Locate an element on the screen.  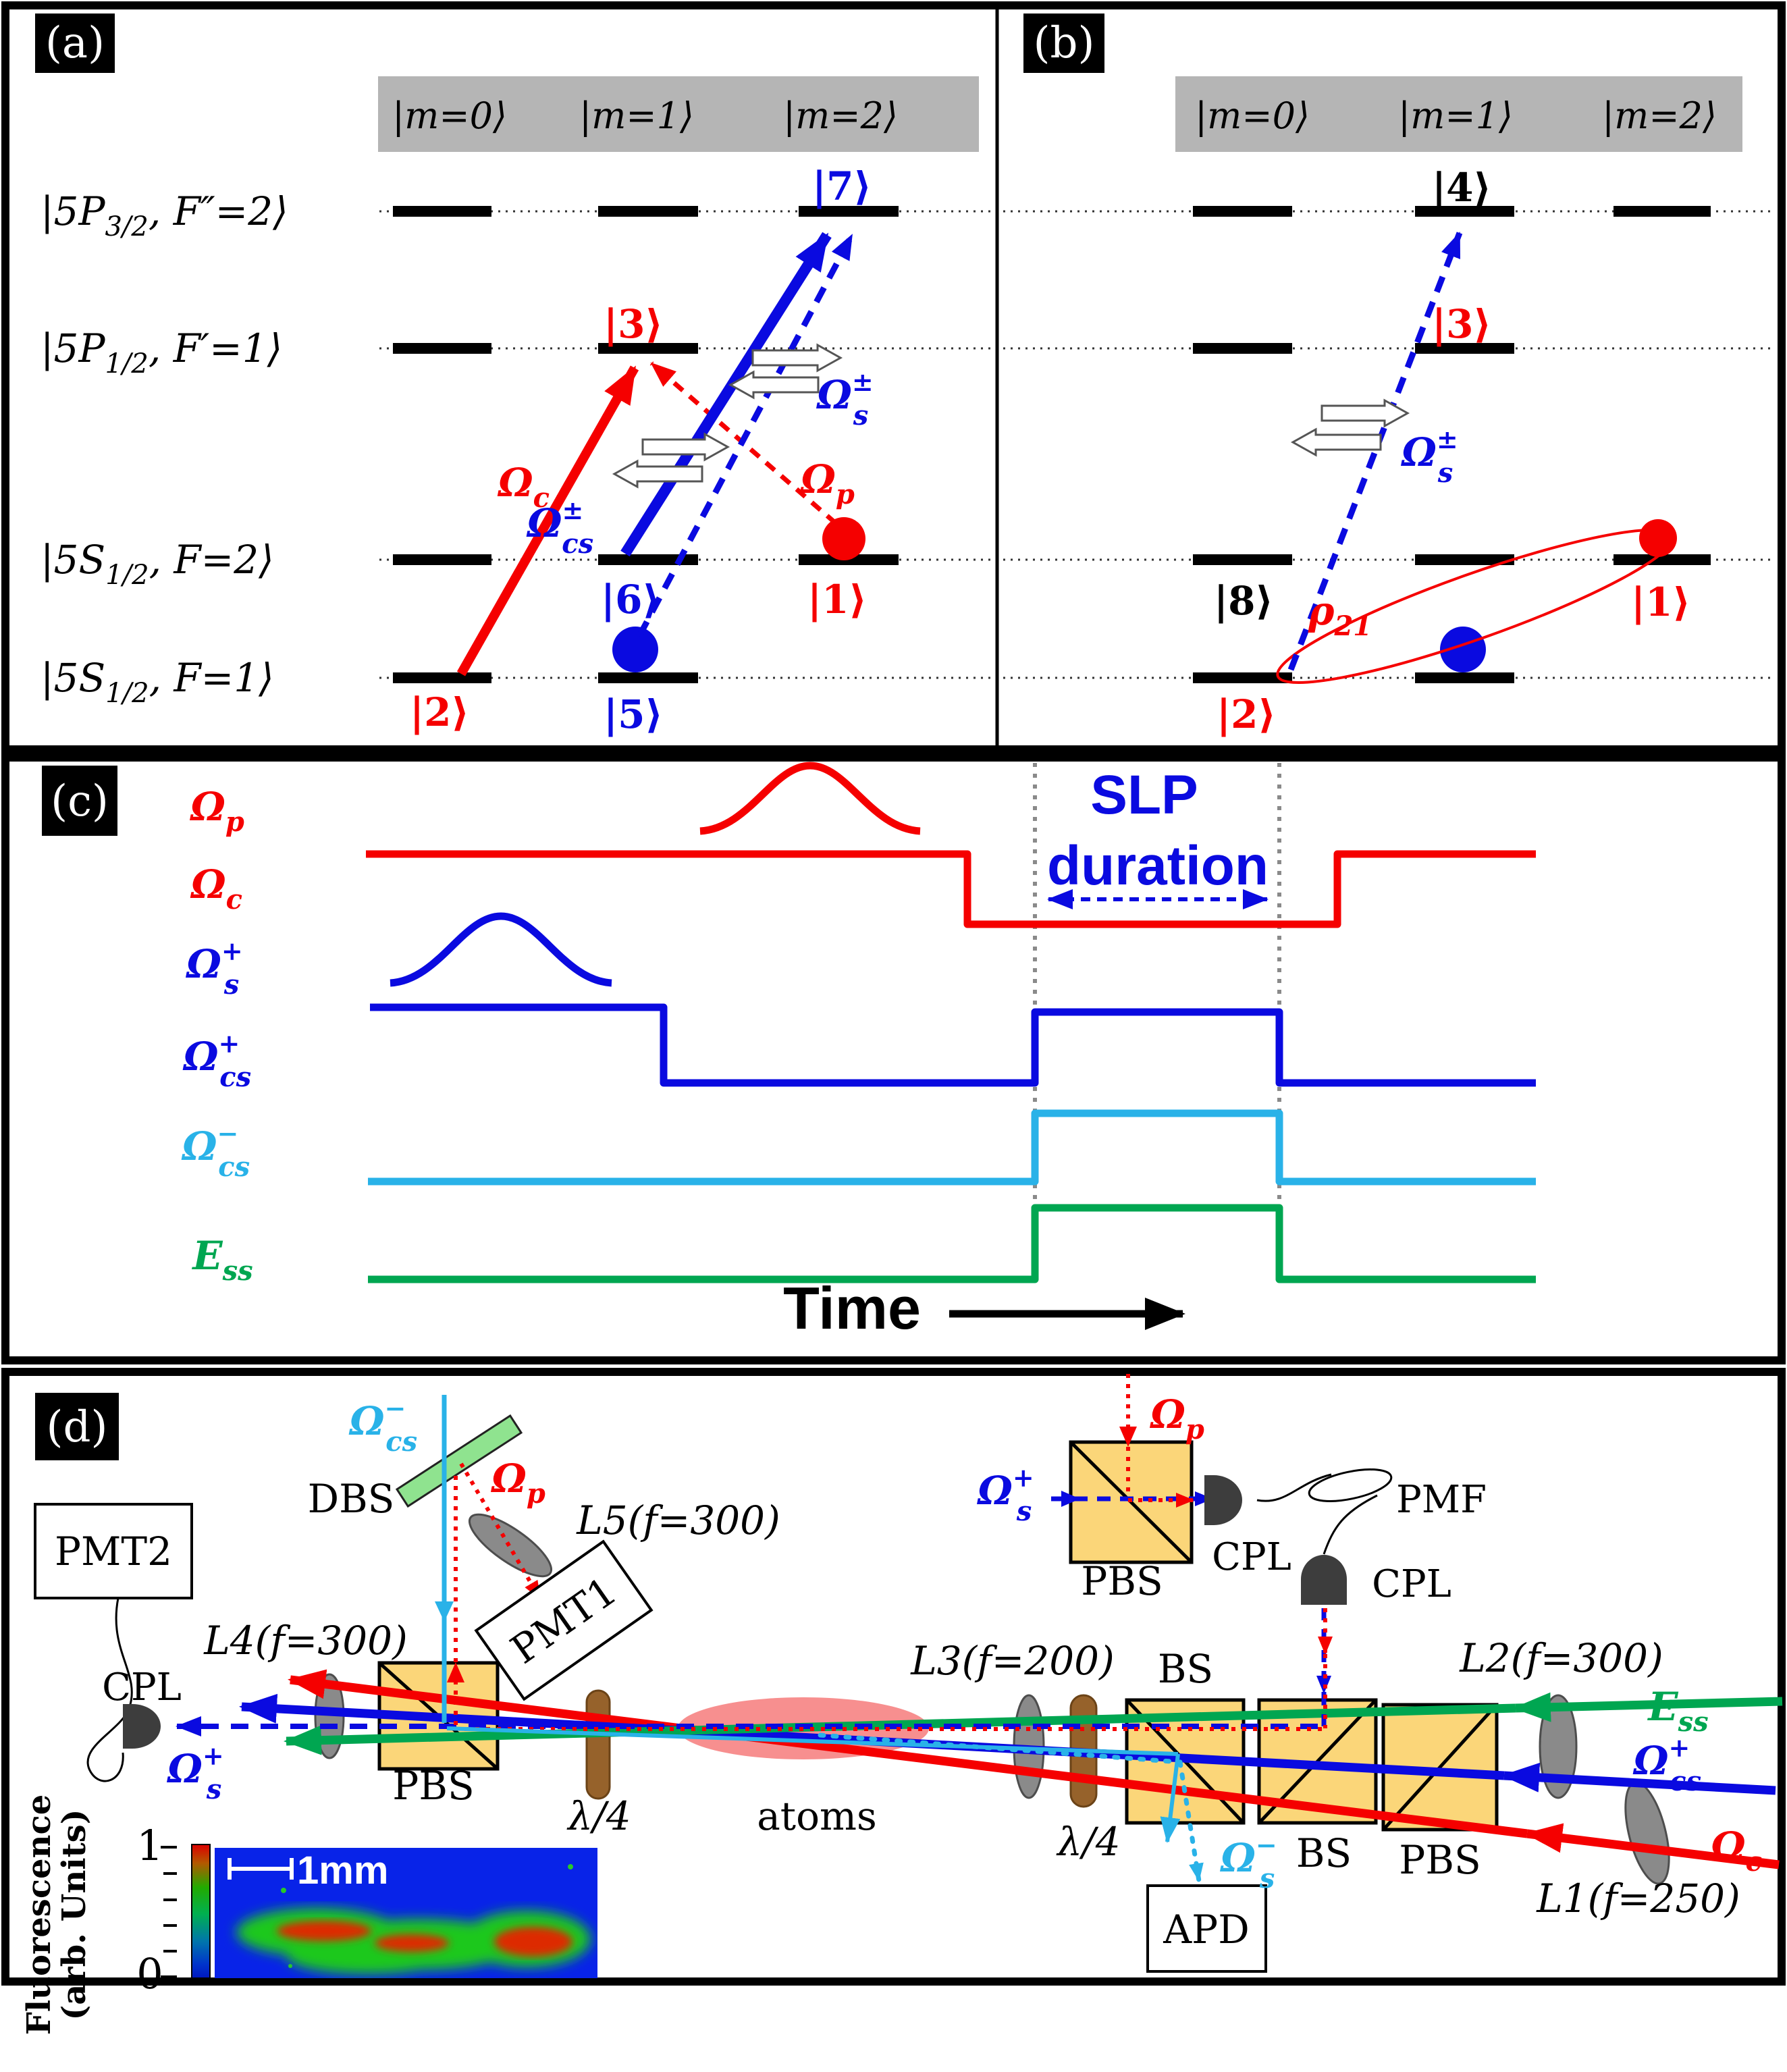
pmf-label: PMF is located at coordinates (1441, 1500).